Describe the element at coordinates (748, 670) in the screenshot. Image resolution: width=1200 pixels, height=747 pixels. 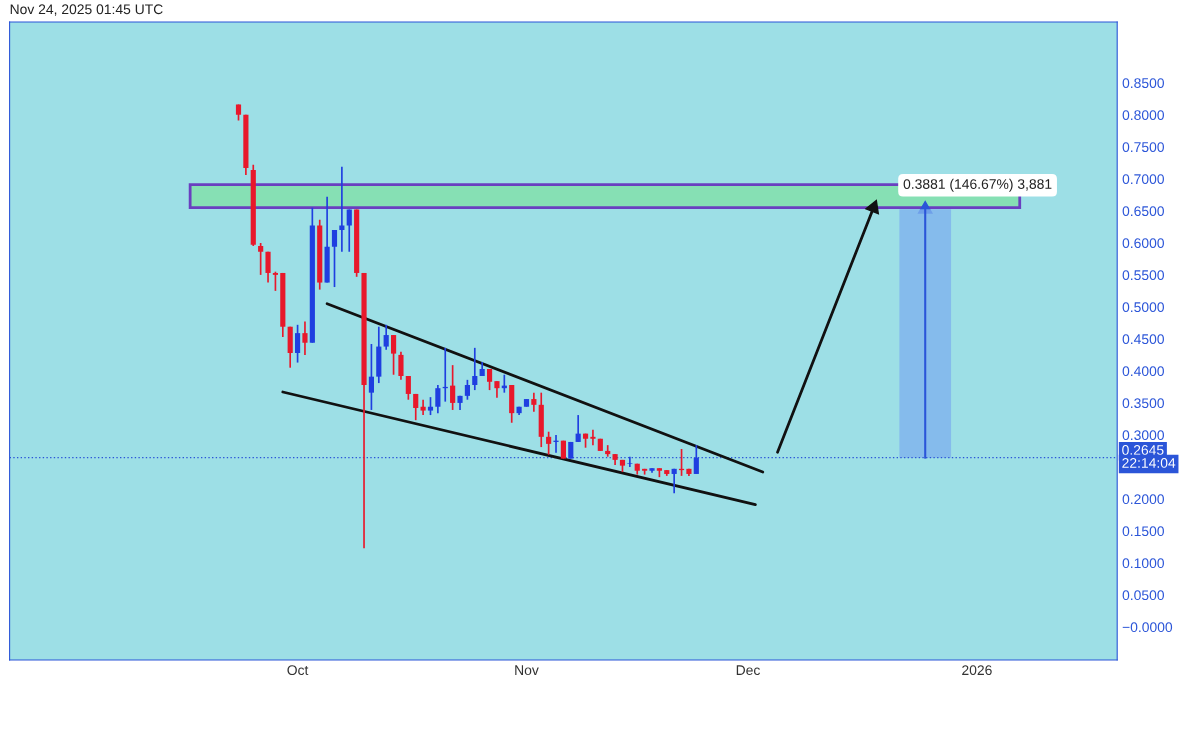
I see `x-tick-label: Dec` at that location.